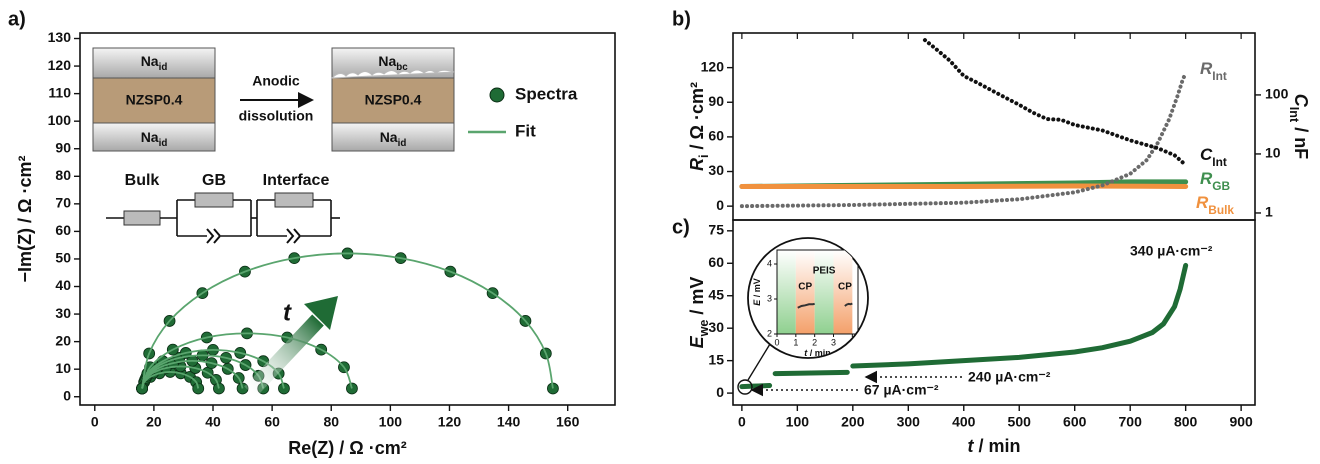  I want to click on inset-label: CP, so click(845, 287).